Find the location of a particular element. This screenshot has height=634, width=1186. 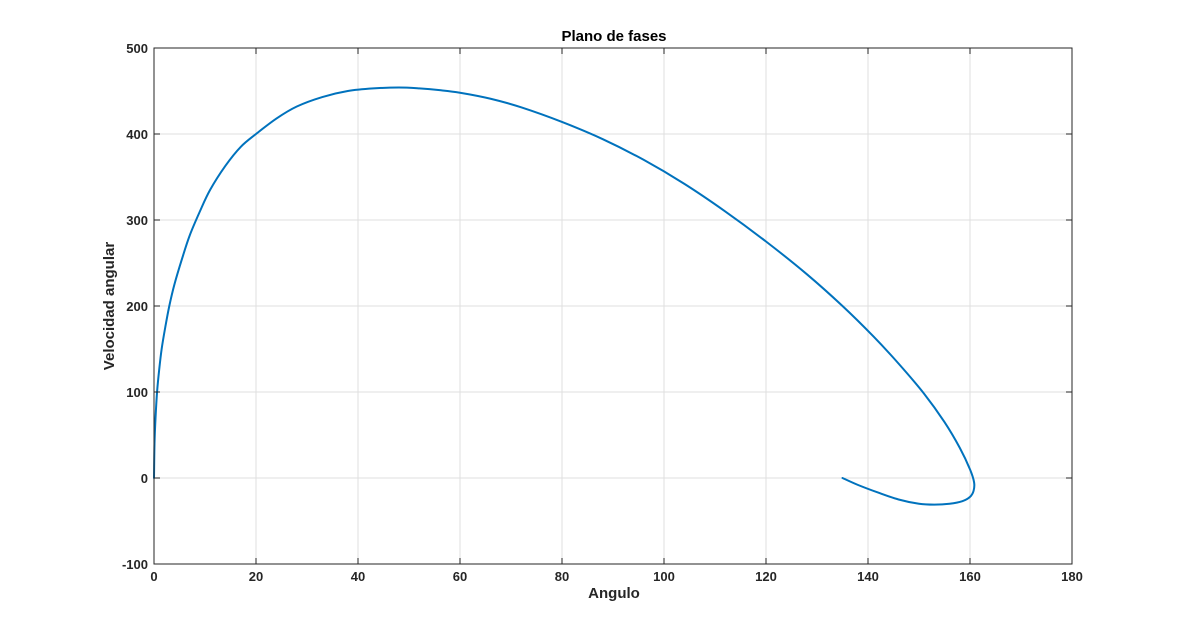

x-tick-label: 140 is located at coordinates (868, 576).